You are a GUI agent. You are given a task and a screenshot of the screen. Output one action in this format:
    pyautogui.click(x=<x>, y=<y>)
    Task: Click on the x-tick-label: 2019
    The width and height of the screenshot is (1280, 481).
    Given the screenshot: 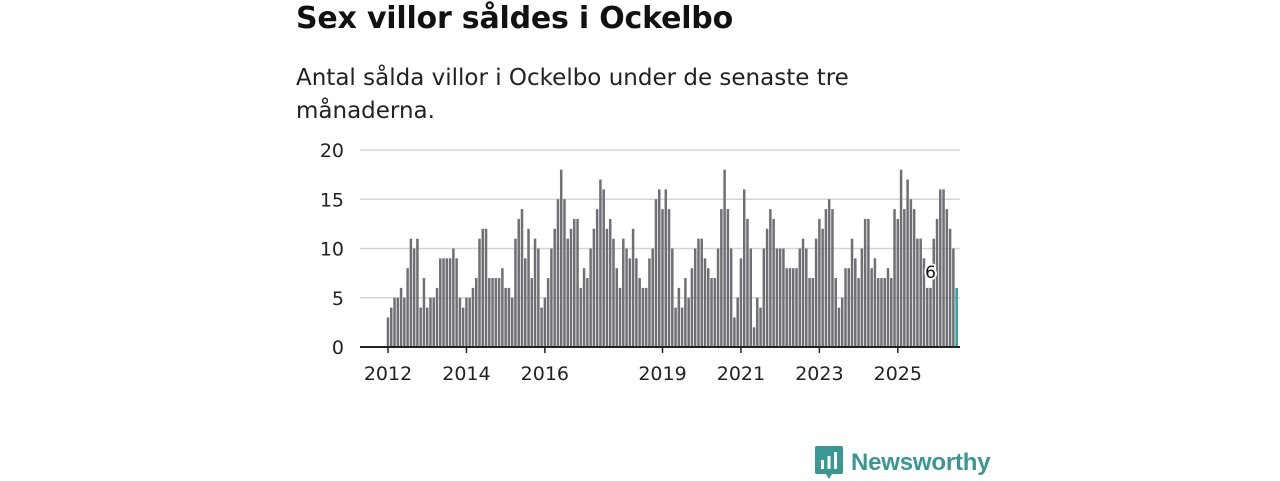 What is the action you would take?
    pyautogui.click(x=662, y=374)
    